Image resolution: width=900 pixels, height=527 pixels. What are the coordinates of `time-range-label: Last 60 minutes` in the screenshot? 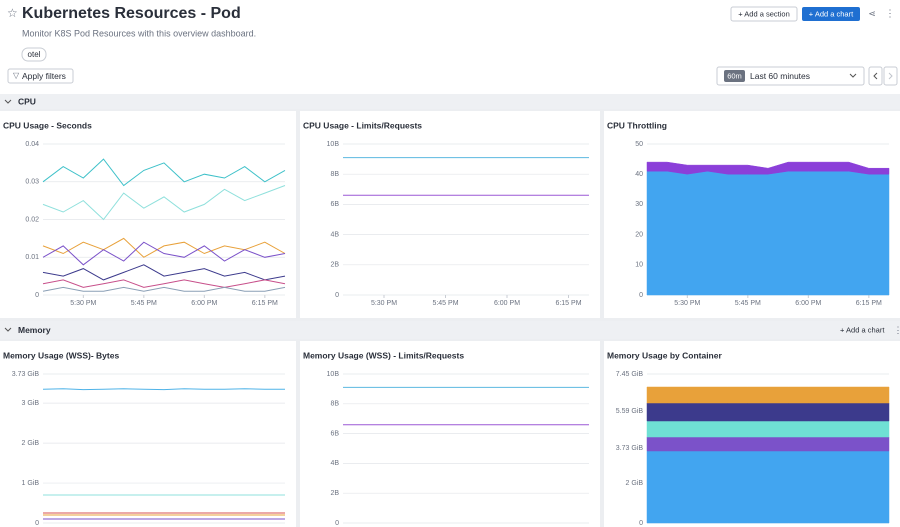 It's located at (780, 76).